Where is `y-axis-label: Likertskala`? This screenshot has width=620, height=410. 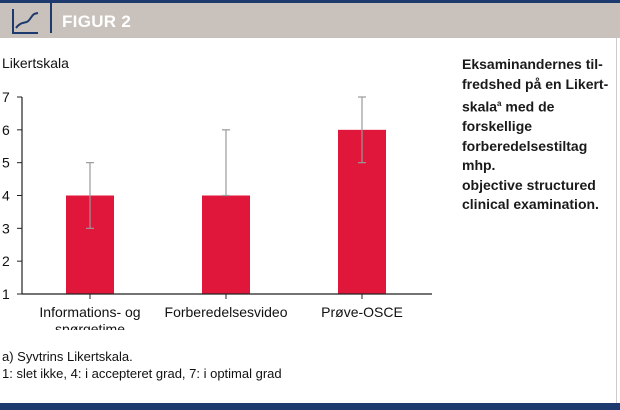
y-axis-label: Likertskala is located at coordinates (35, 63).